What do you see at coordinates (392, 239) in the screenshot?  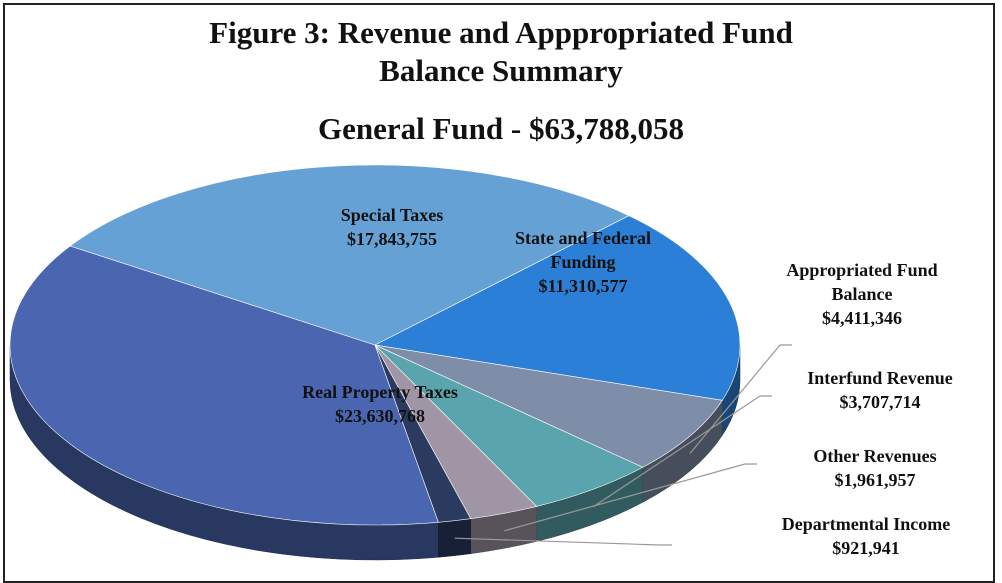 I see `slice-value-label: $17,843,755` at bounding box center [392, 239].